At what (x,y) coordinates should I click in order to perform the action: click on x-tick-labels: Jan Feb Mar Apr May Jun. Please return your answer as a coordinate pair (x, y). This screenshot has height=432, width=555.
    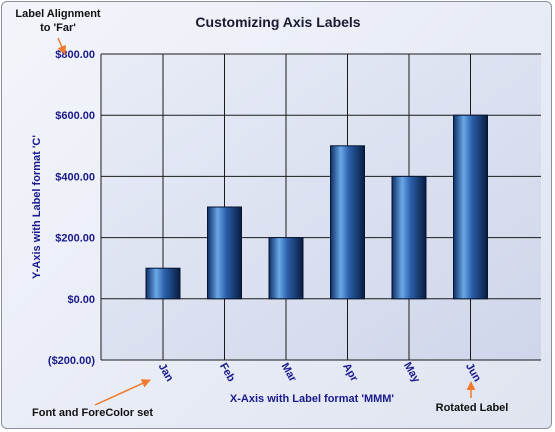
    Looking at the image, I should click on (320, 372).